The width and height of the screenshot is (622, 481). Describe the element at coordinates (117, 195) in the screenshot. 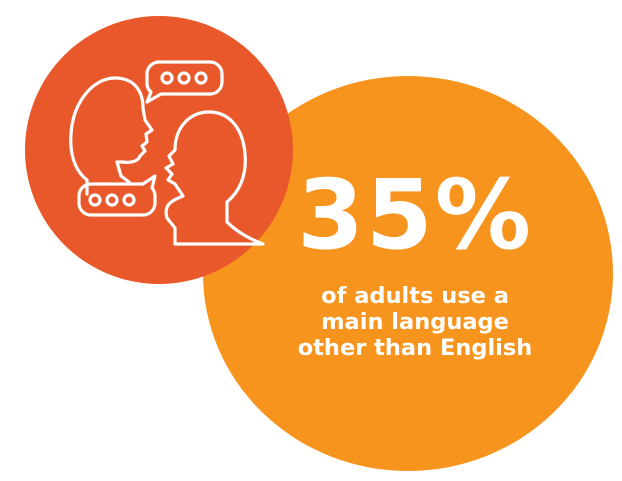

I see `speech-bubble-bottom-icon` at that location.